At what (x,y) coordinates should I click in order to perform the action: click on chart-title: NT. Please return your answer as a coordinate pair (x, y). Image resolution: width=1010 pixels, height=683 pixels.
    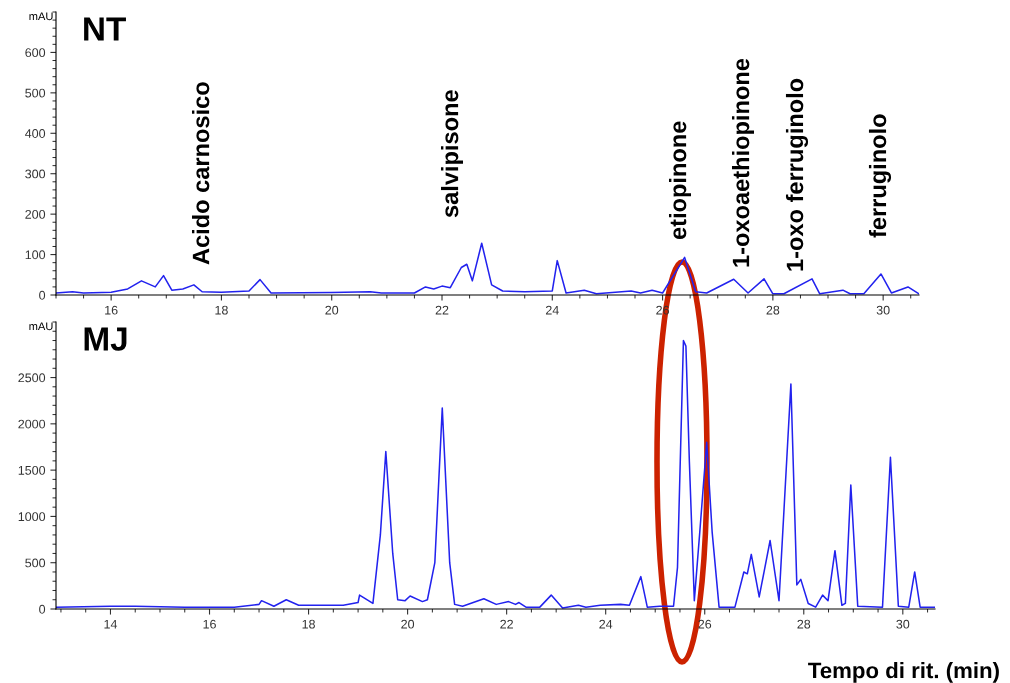
    Looking at the image, I should click on (105, 29).